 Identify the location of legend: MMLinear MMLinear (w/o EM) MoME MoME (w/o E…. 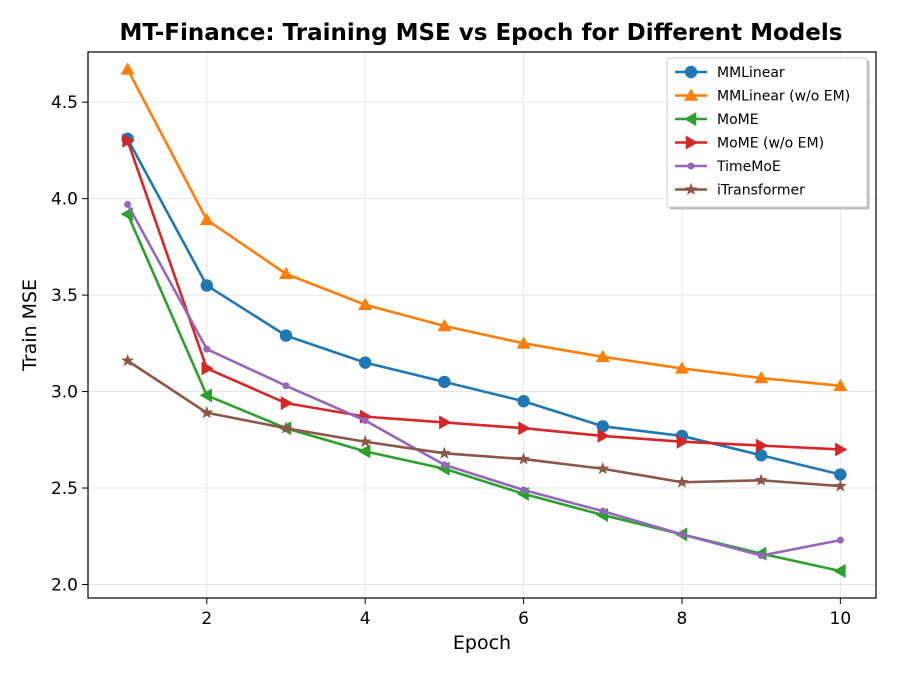
(768, 133).